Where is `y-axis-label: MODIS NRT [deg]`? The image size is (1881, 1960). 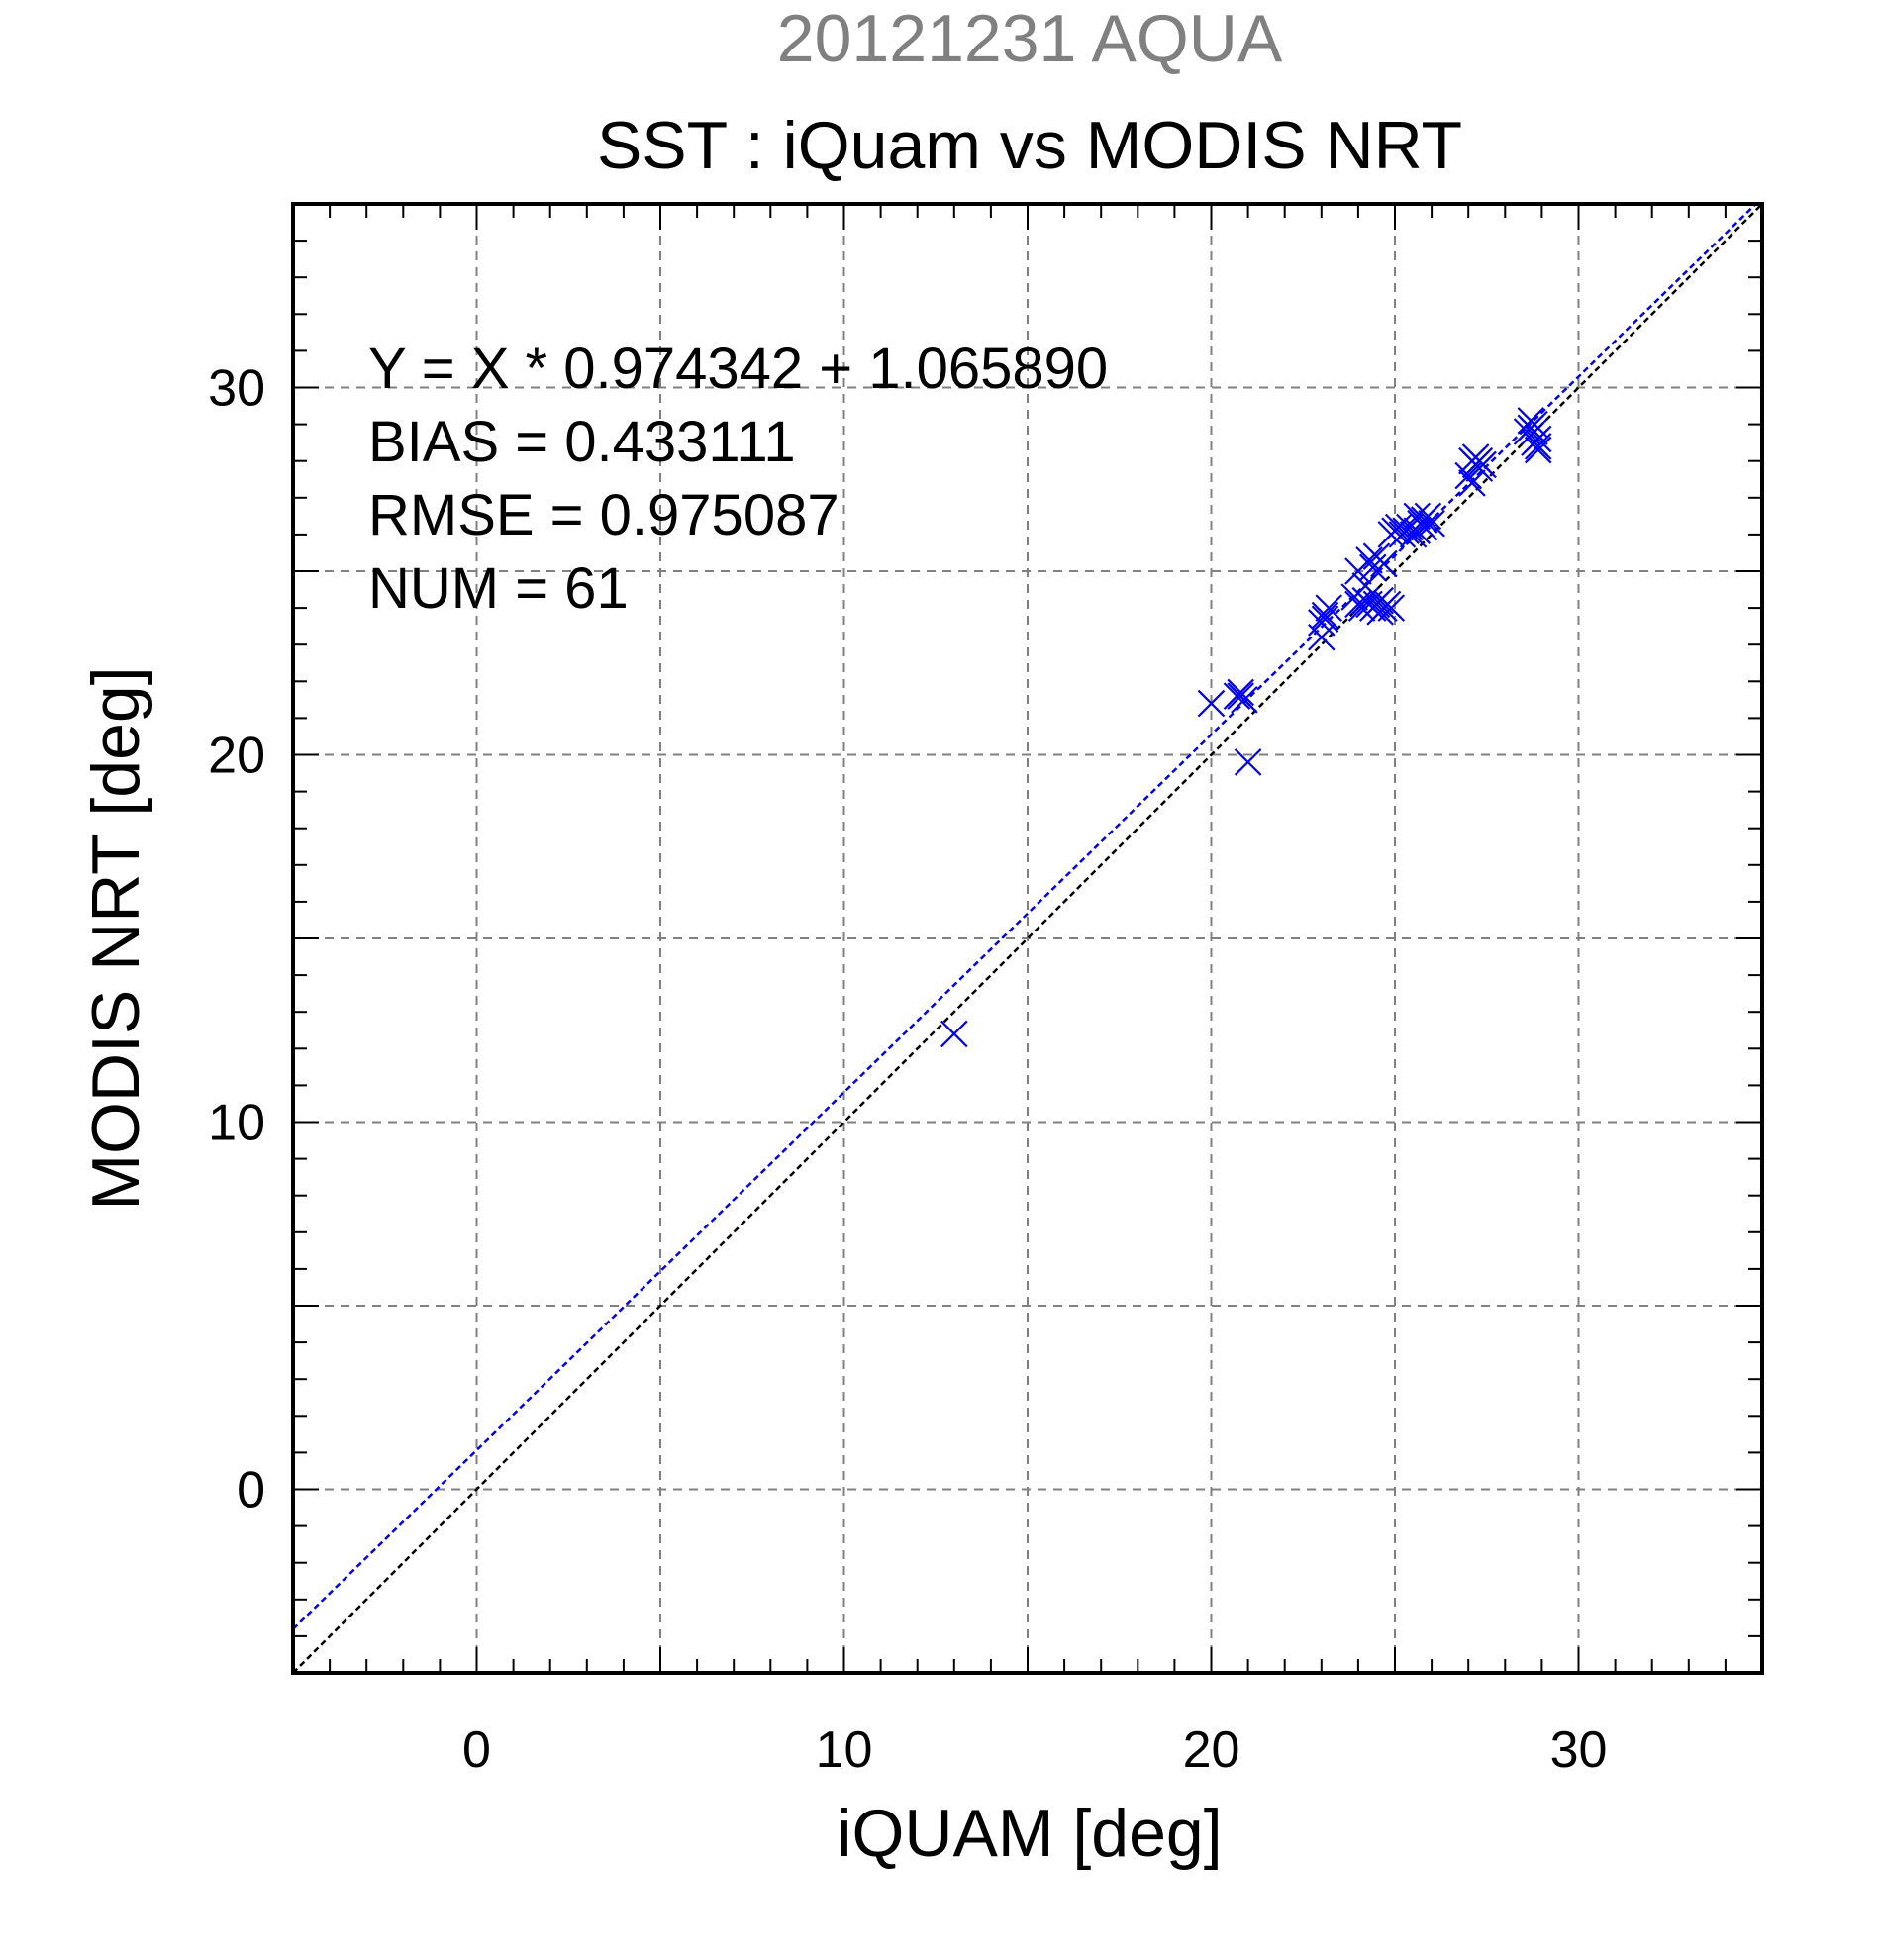 y-axis-label: MODIS NRT [deg] is located at coordinates (115, 938).